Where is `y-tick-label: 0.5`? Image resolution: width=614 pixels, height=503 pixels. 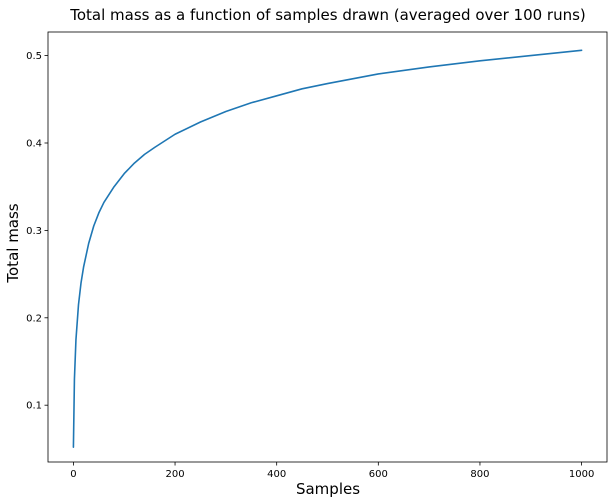 y-tick-label: 0.5 is located at coordinates (34, 56).